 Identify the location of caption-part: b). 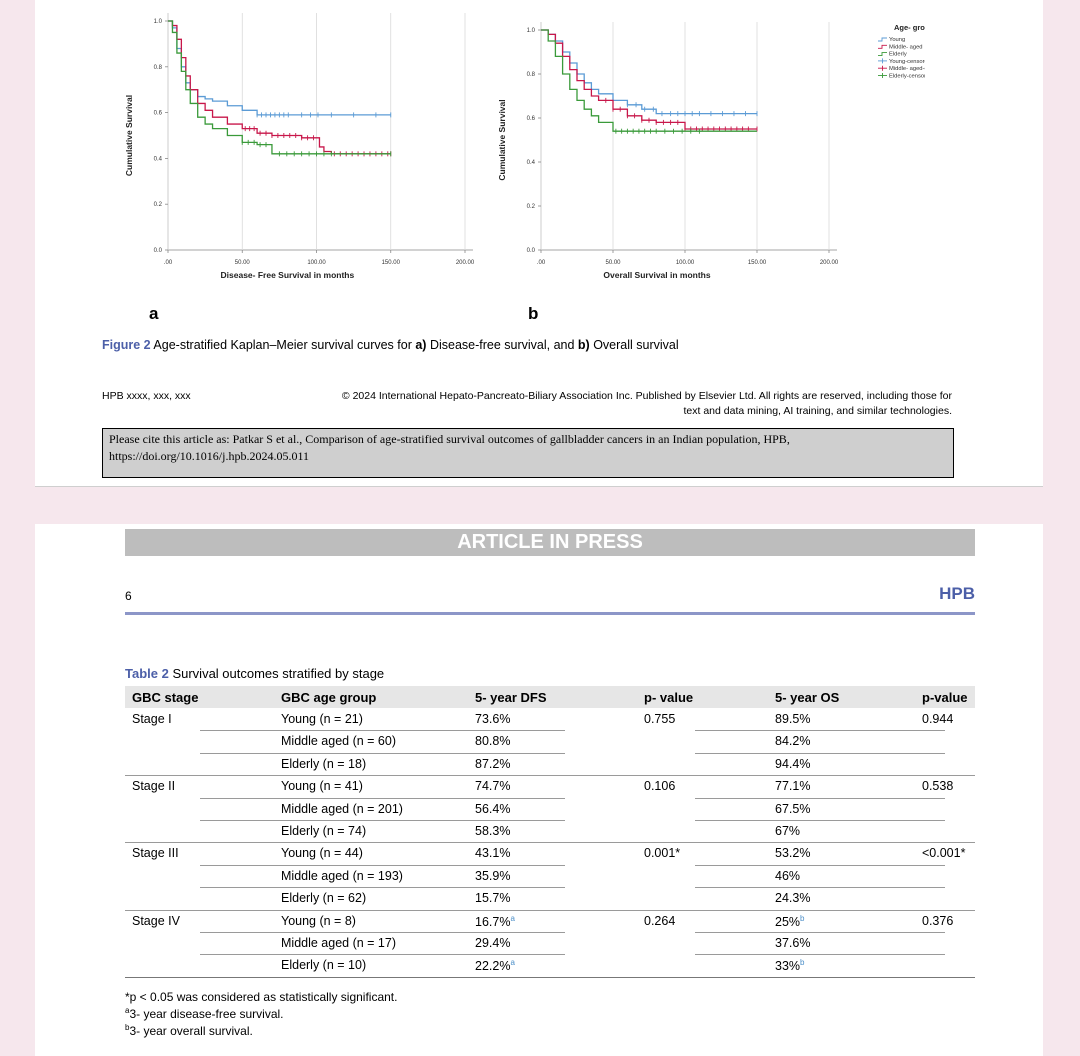
(583, 345).